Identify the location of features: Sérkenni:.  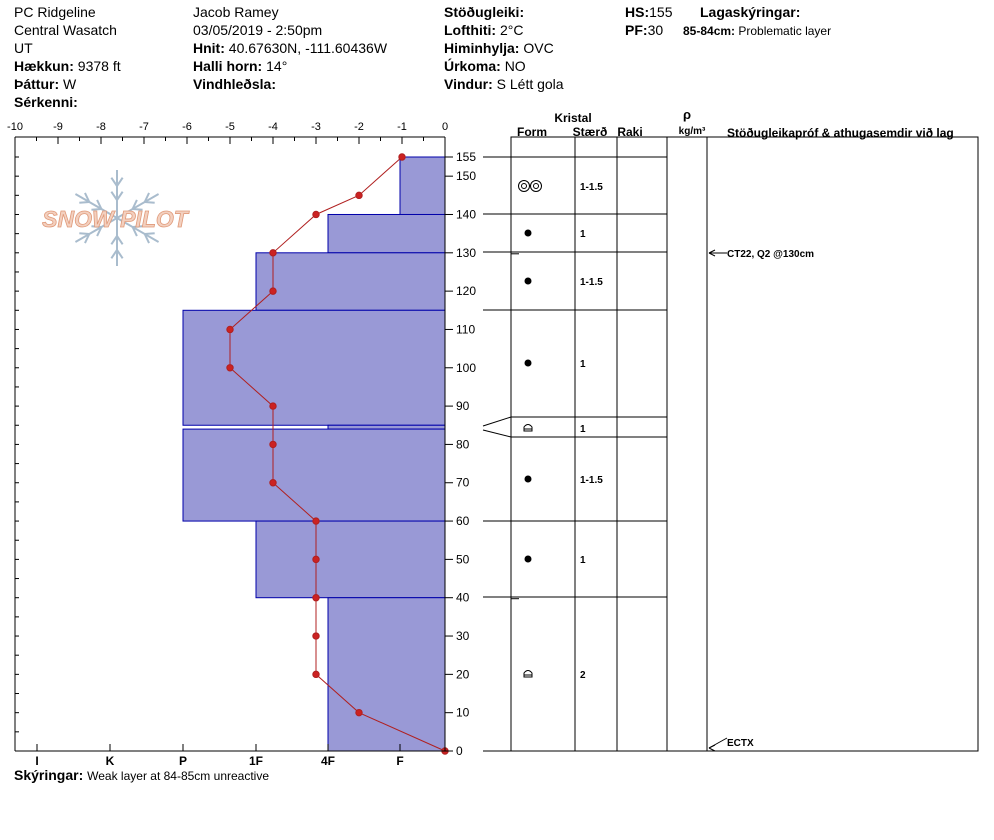
(46, 102).